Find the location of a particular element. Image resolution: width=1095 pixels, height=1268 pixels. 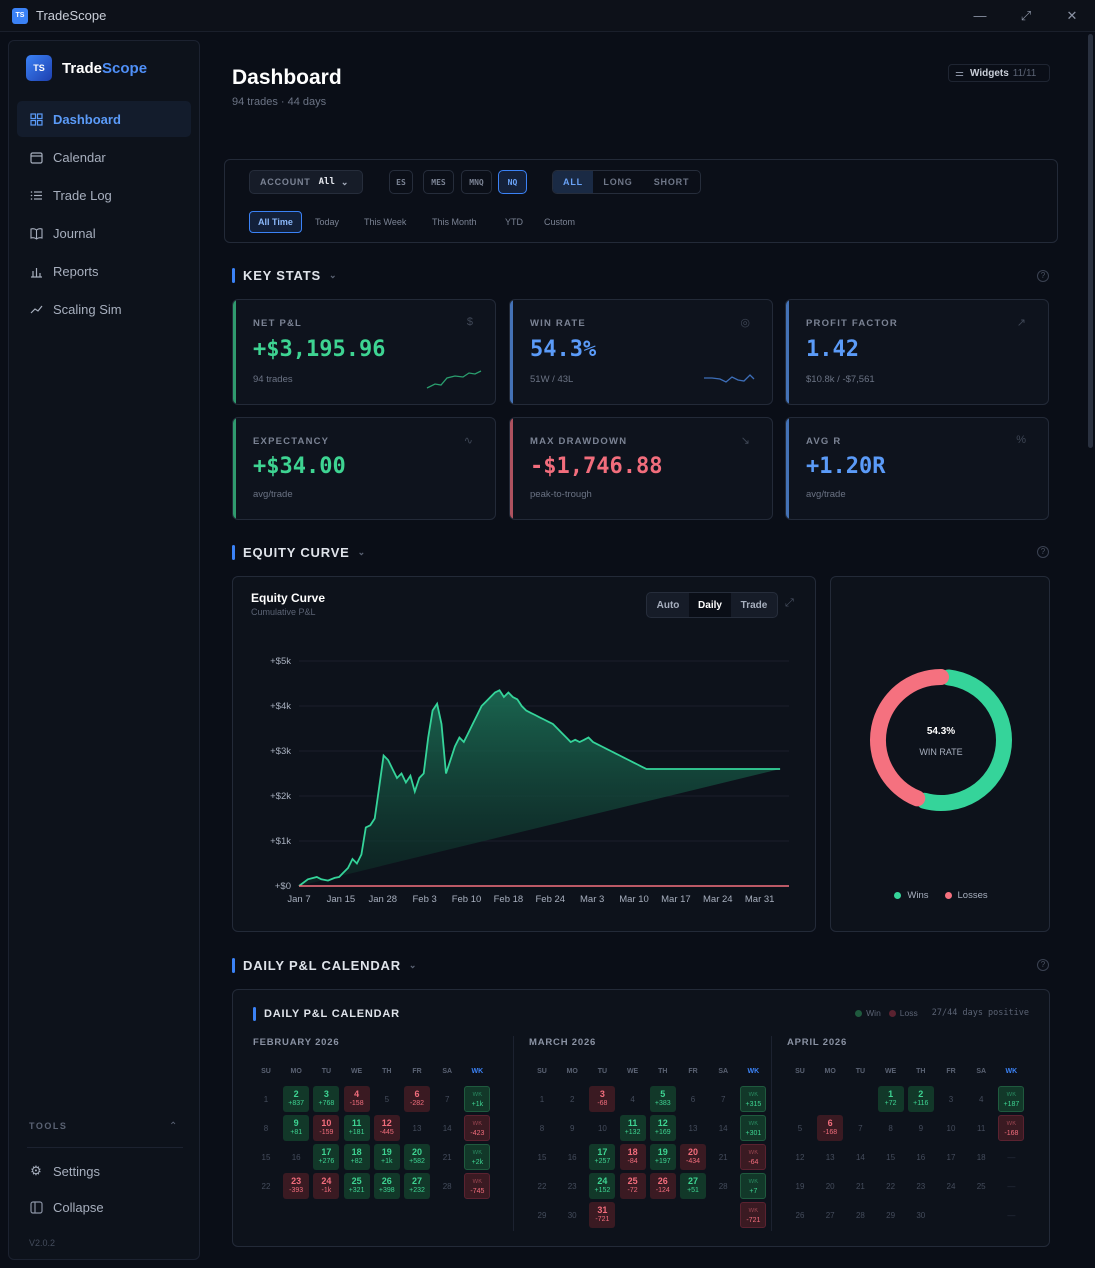

calendar-day-cell: 24 +152 is located at coordinates (602, 1186).